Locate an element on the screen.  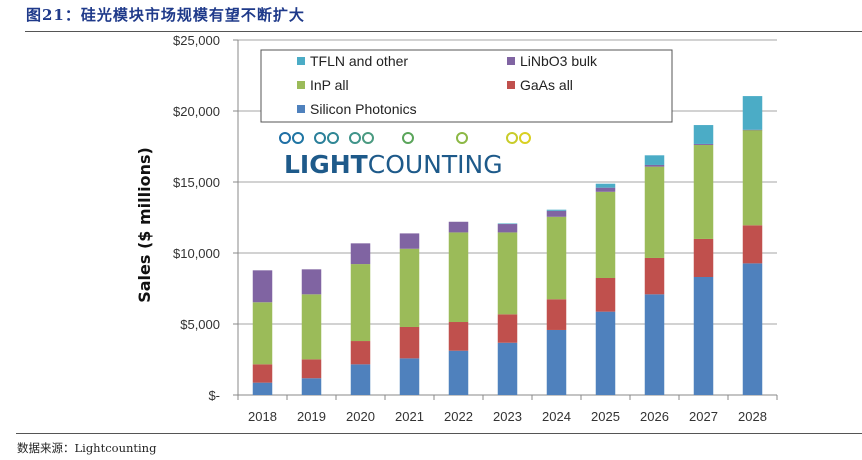
x-tick-label: 2028 is located at coordinates (752, 416).